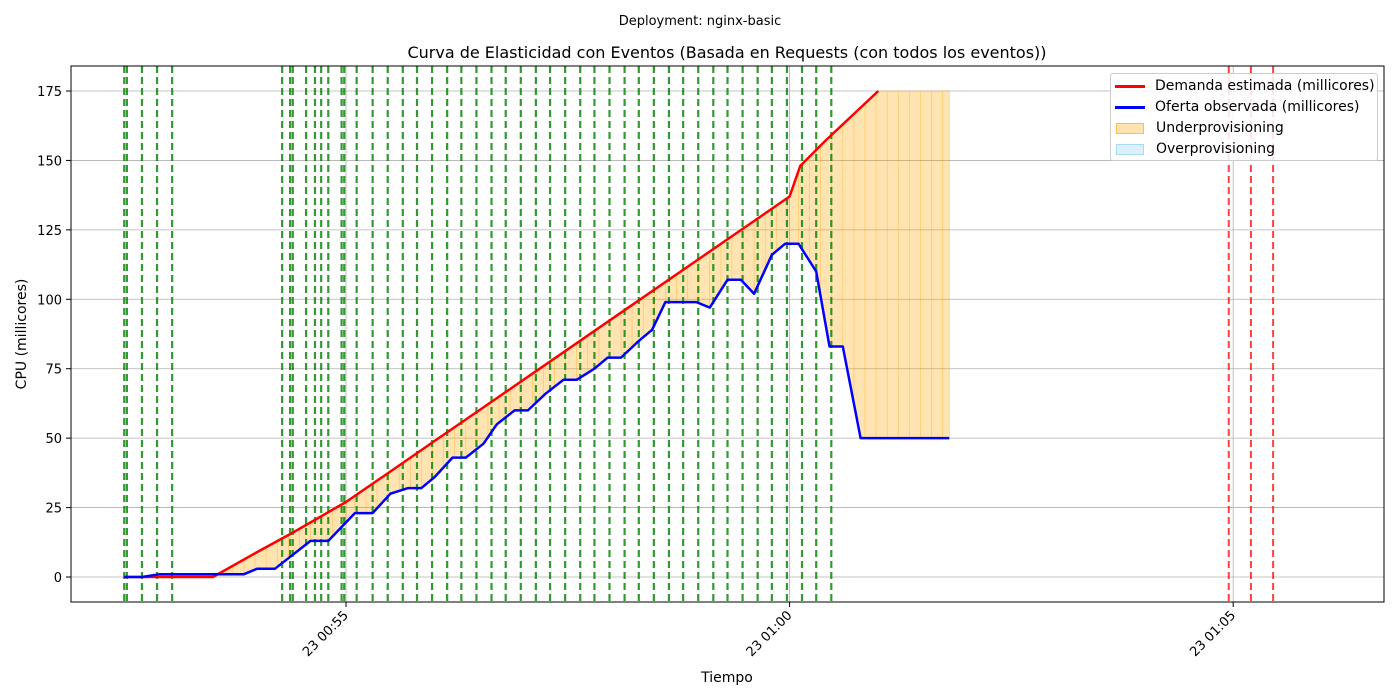 This screenshot has width=1400, height=700. Describe the element at coordinates (53, 509) in the screenshot. I see `y-tick-label: 25` at that location.